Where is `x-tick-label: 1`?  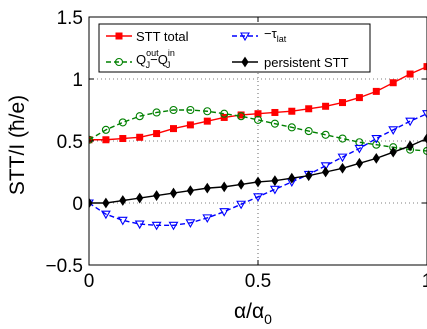
x-tick-label: 1 is located at coordinates (424, 281).